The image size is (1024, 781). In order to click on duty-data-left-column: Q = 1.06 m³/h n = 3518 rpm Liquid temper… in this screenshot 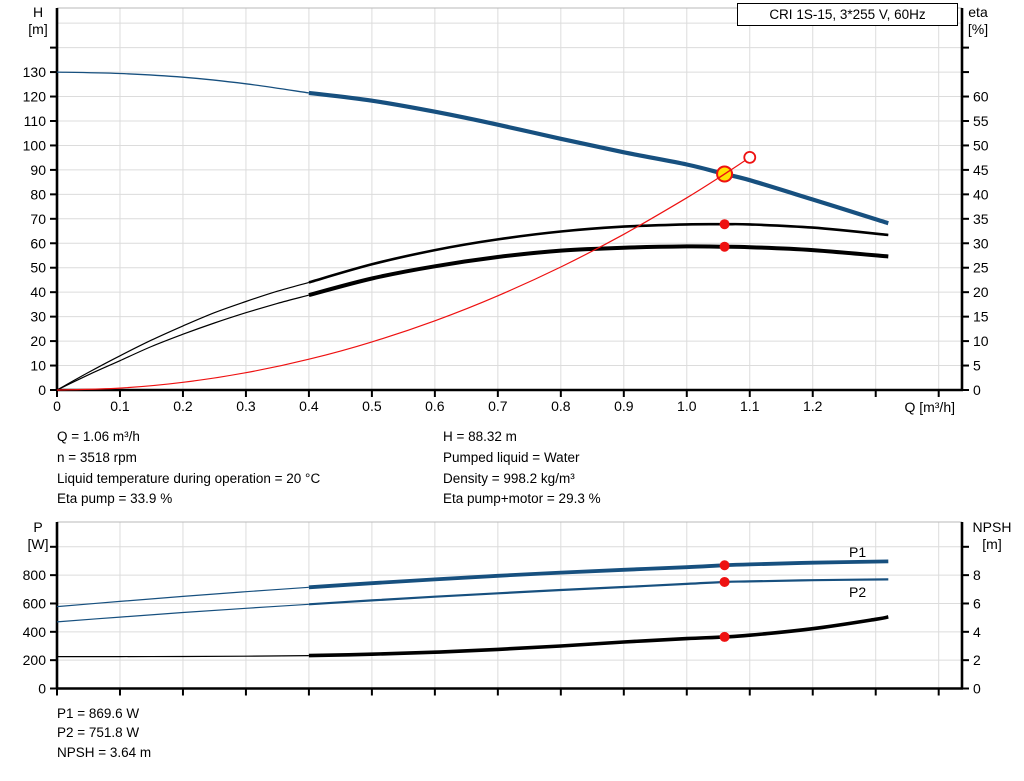, I will do `click(188, 468)`.